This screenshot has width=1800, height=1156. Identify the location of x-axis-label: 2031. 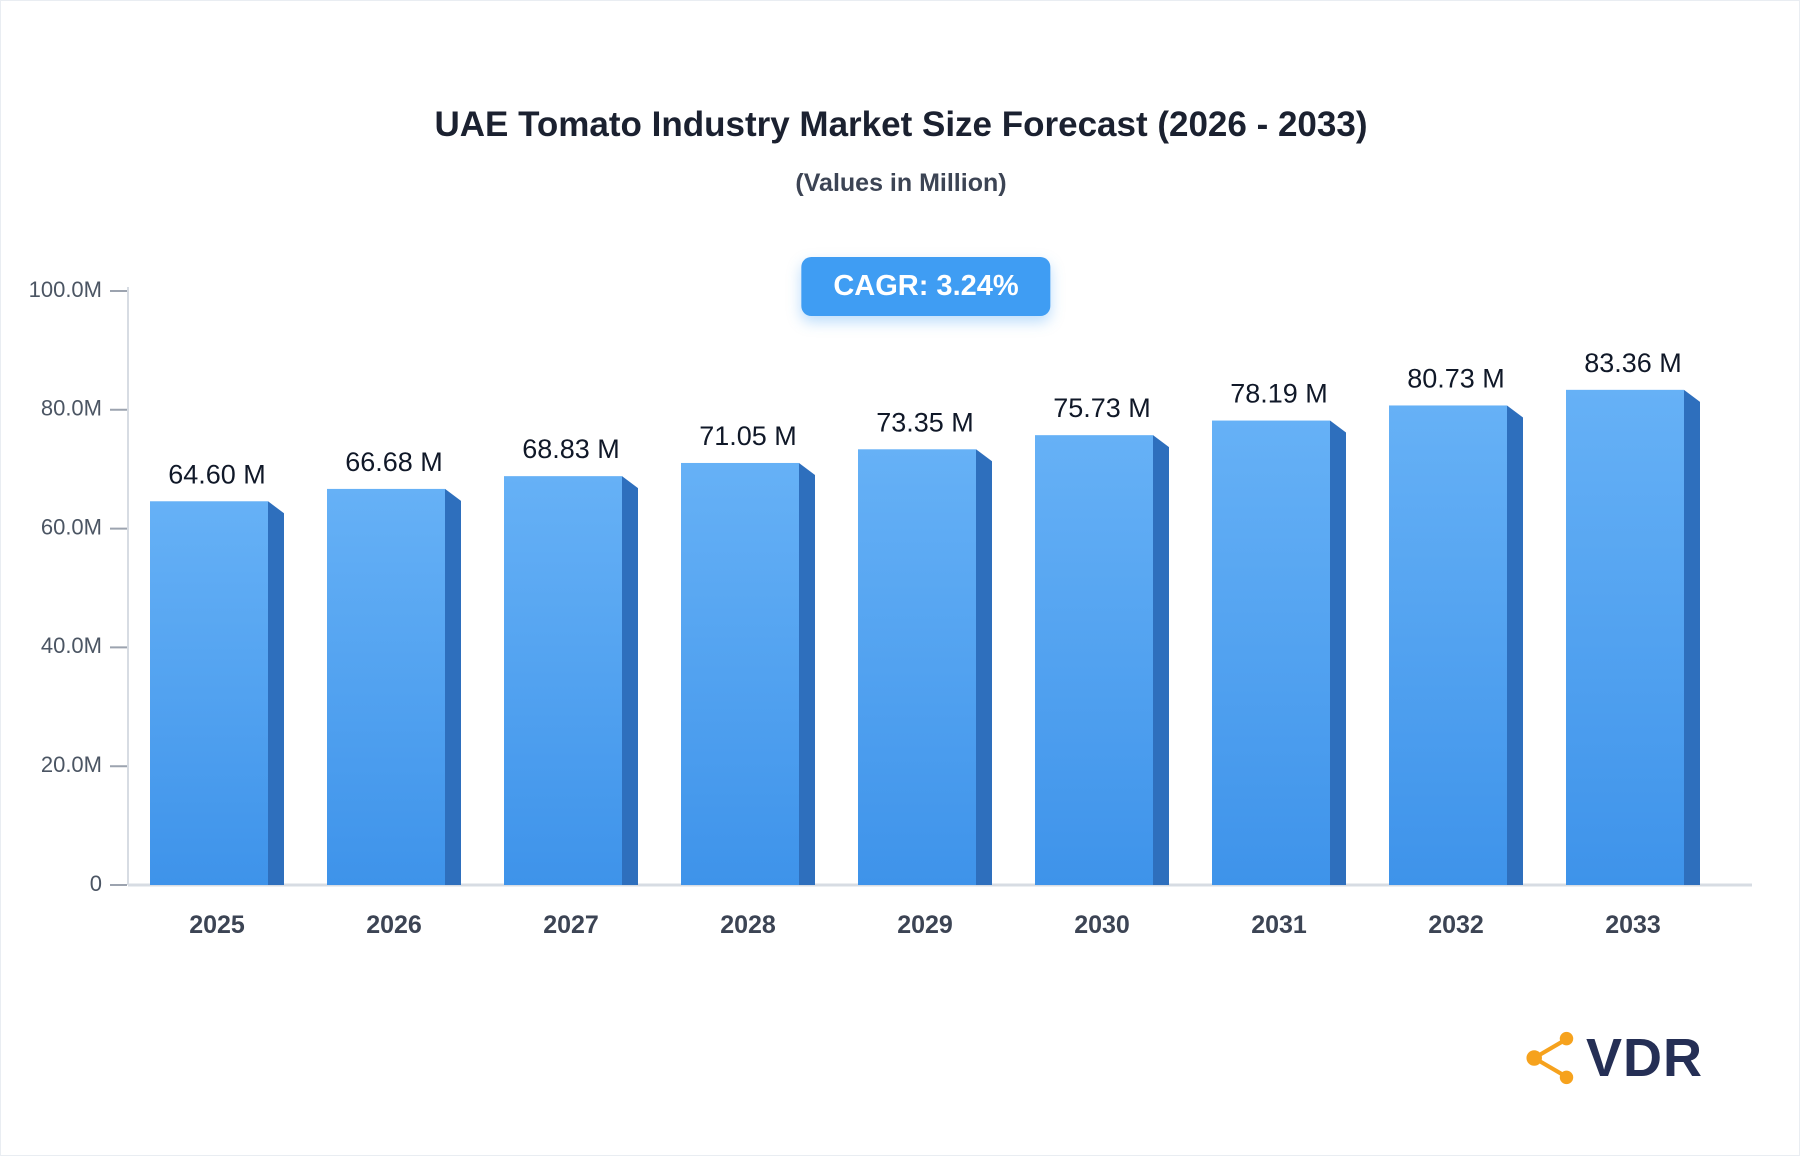
(1279, 925).